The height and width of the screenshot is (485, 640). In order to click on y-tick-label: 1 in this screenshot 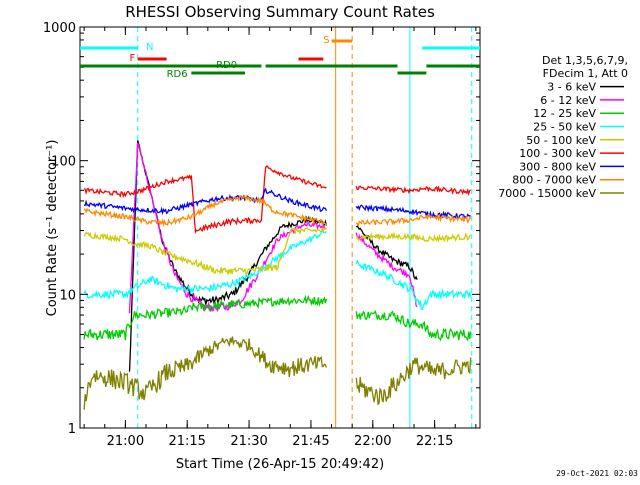, I will do `click(72, 429)`.